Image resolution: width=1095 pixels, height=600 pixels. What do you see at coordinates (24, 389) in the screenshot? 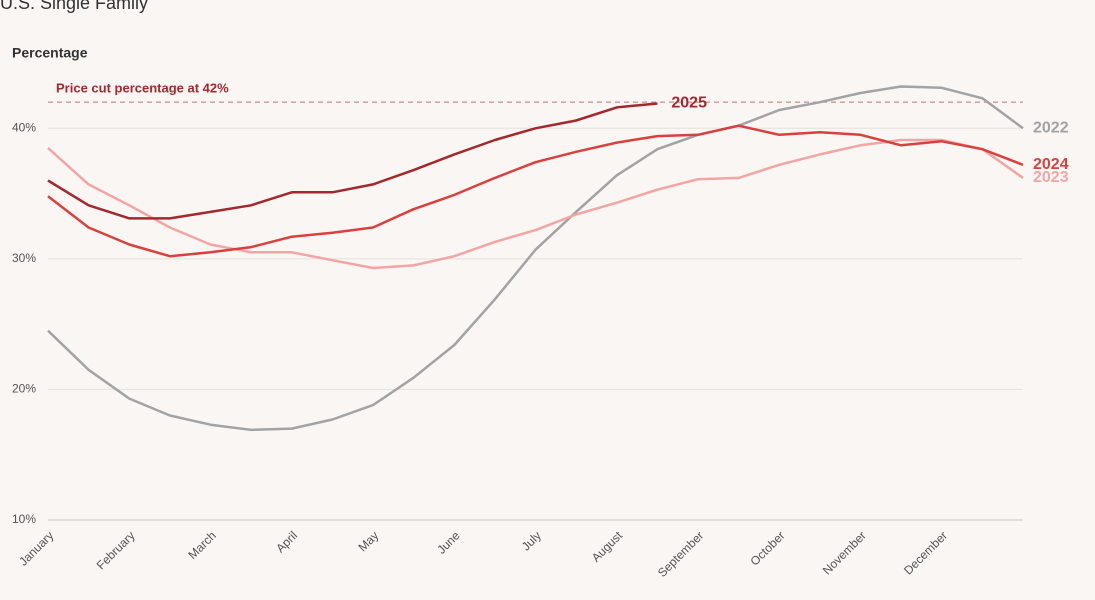
I see `y-tick-label: 20%` at bounding box center [24, 389].